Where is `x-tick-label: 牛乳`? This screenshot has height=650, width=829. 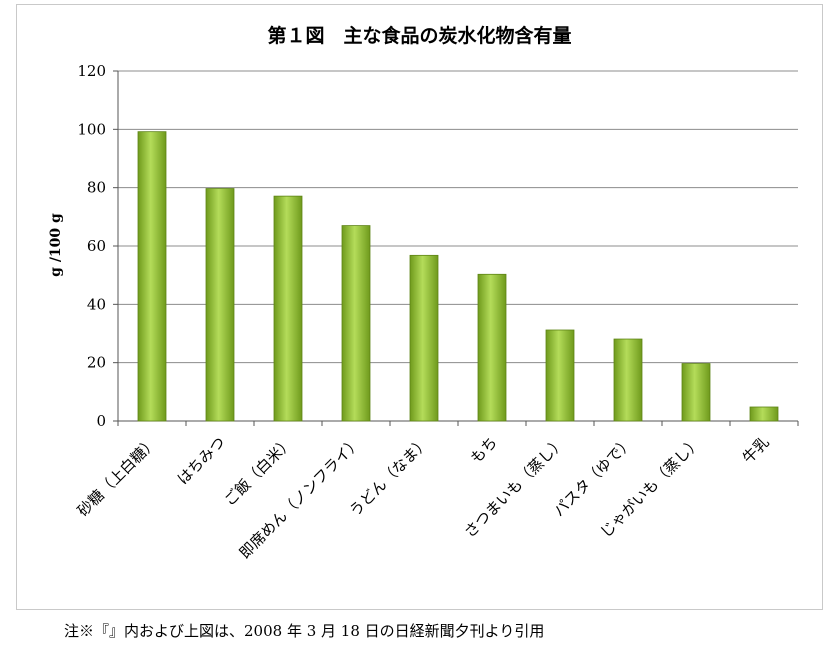
x-tick-label: 牛乳 is located at coordinates (756, 450).